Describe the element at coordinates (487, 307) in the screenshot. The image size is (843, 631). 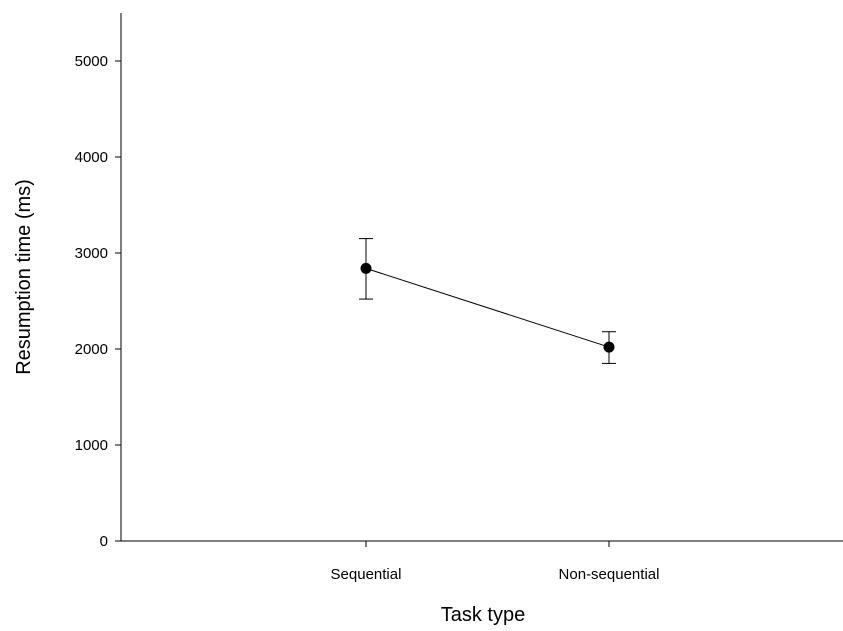
I see `series-line` at that location.